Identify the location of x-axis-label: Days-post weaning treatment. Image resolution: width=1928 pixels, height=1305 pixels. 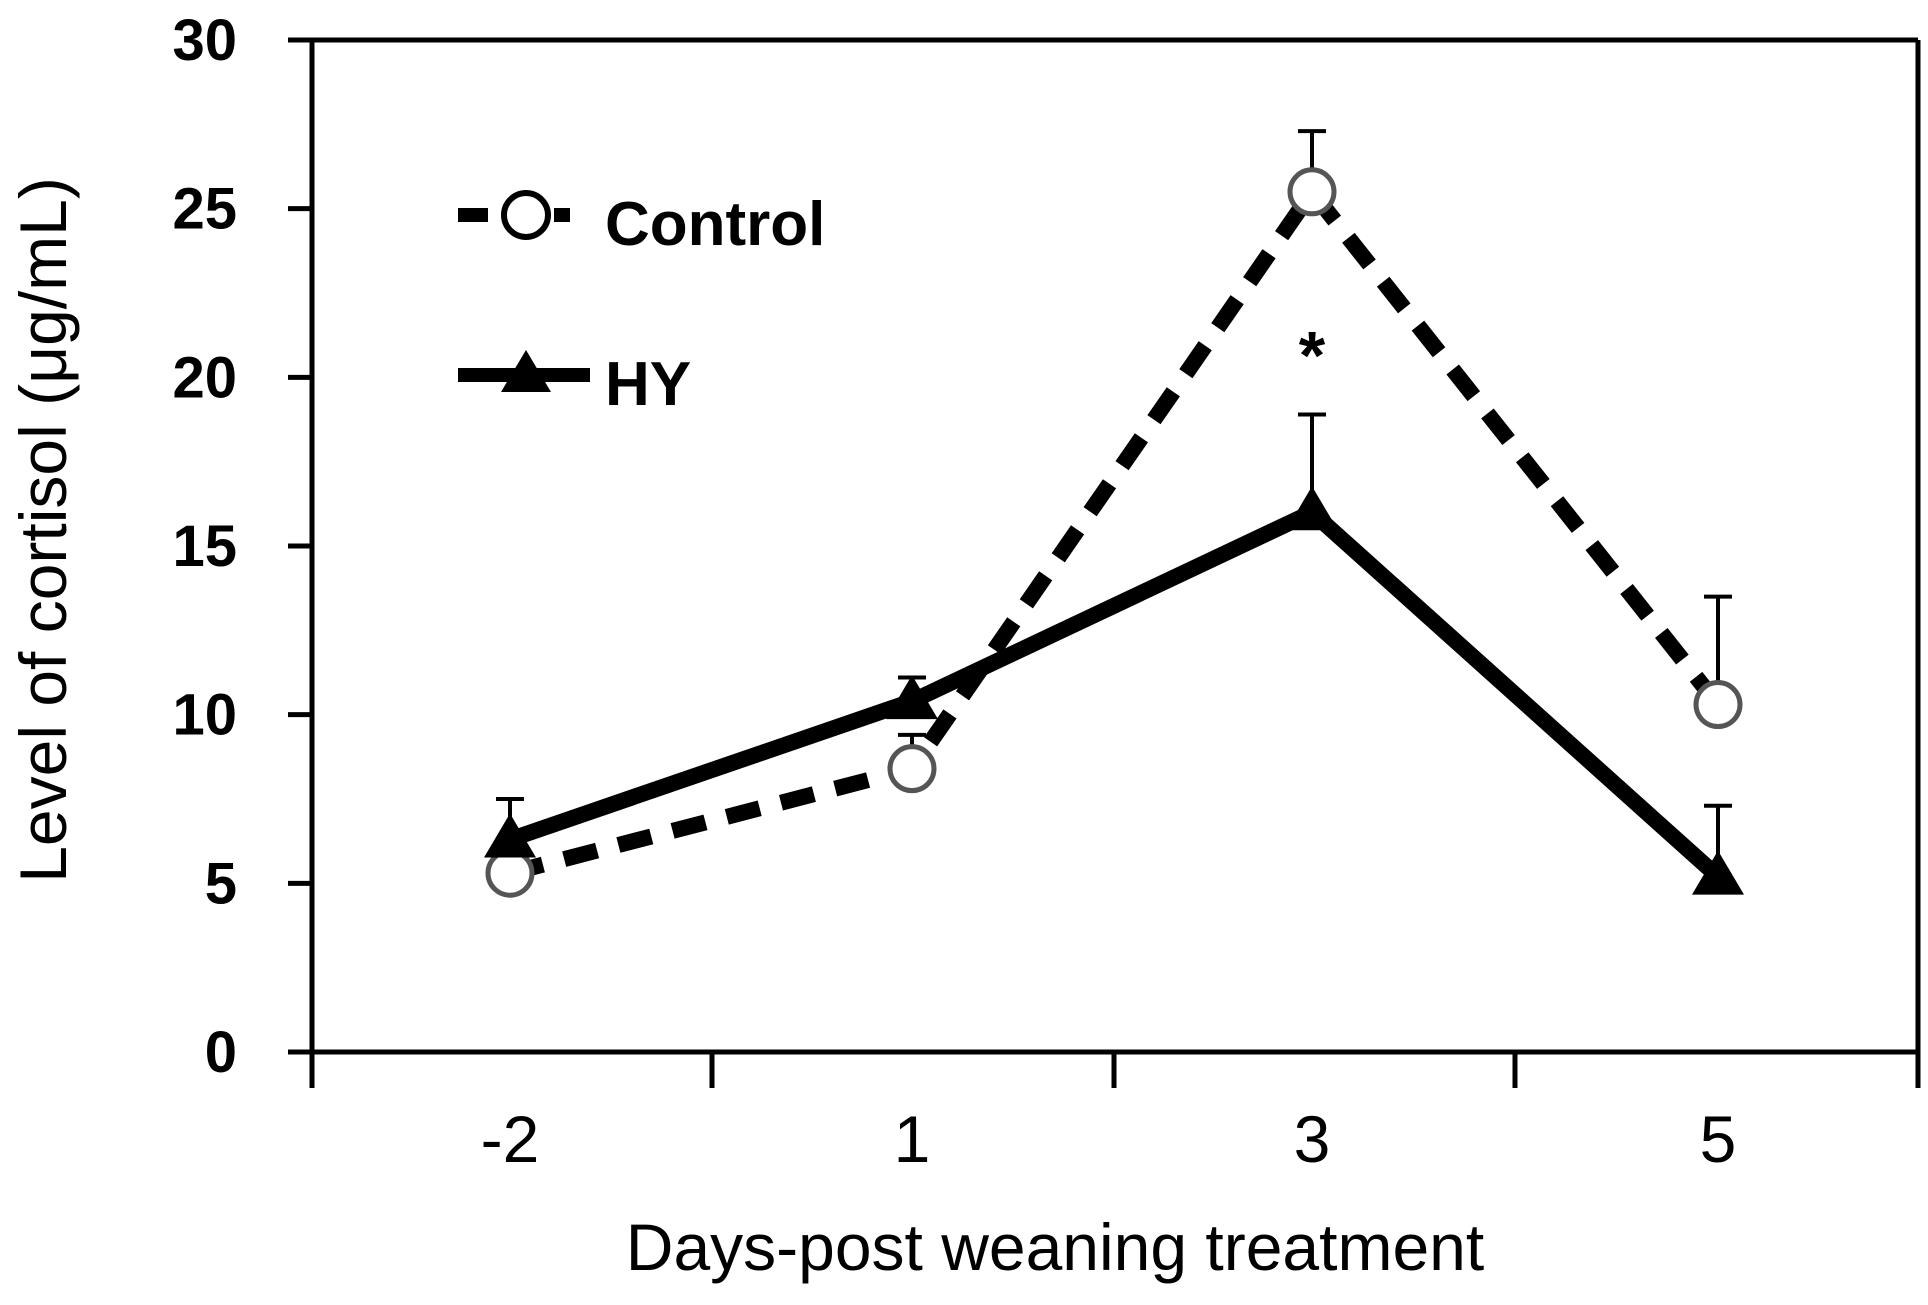
(1055, 1247).